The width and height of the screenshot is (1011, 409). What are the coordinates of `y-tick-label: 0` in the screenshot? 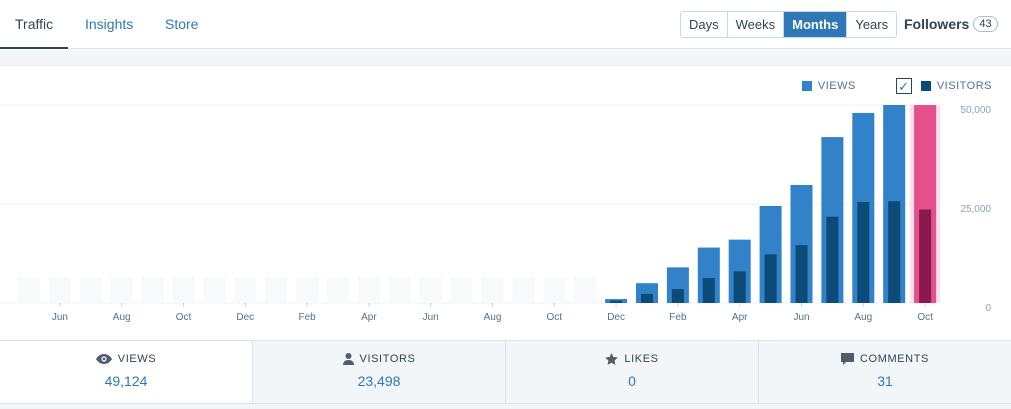 It's located at (988, 308).